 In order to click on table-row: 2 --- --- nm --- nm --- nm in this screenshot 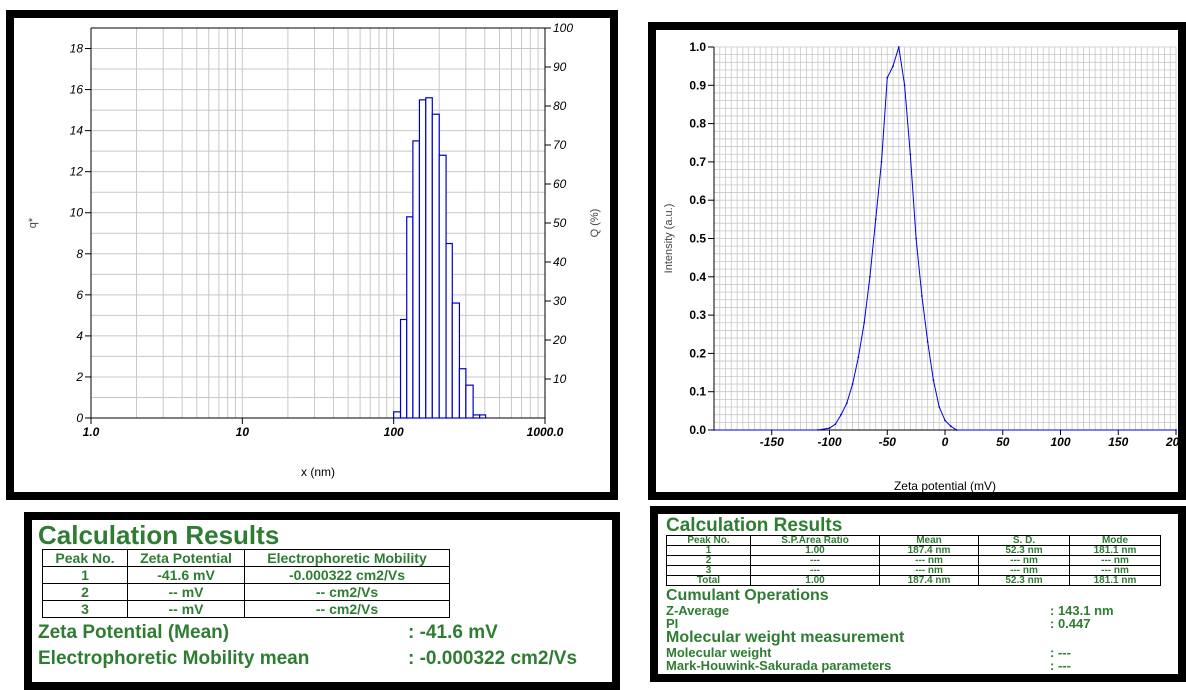, I will do `click(913, 560)`.